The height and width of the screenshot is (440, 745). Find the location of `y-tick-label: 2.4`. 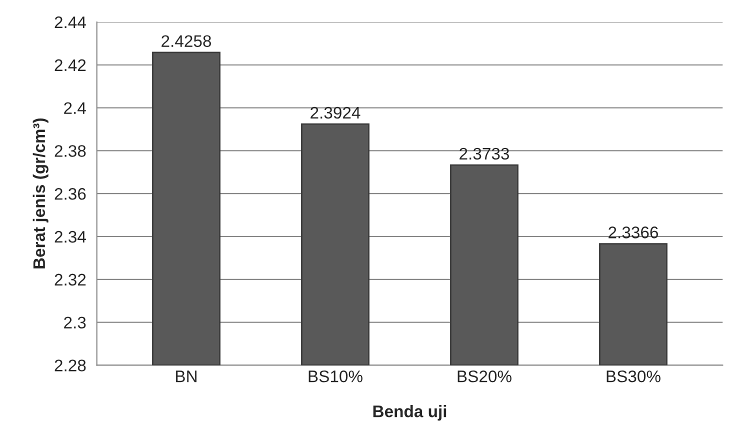

y-tick-label: 2.4 is located at coordinates (75, 108).